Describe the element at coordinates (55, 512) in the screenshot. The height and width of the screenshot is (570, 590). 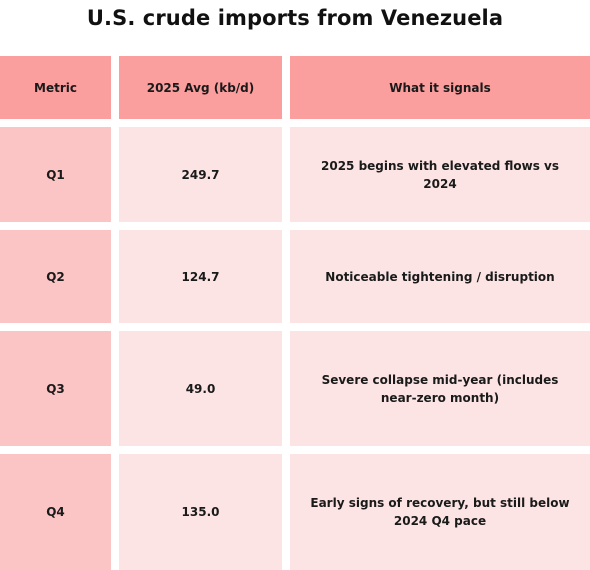
I see `table-cell-metric: Q4` at that location.